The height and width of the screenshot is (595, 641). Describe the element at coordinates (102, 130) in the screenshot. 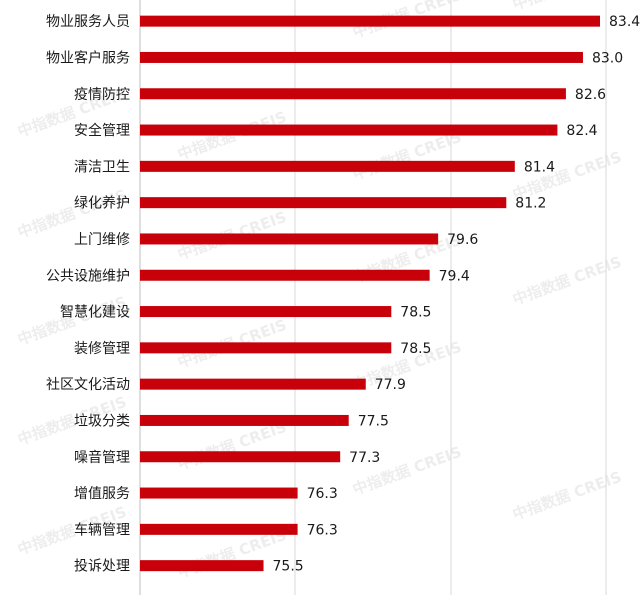

I see `category-label: 安全管理` at that location.